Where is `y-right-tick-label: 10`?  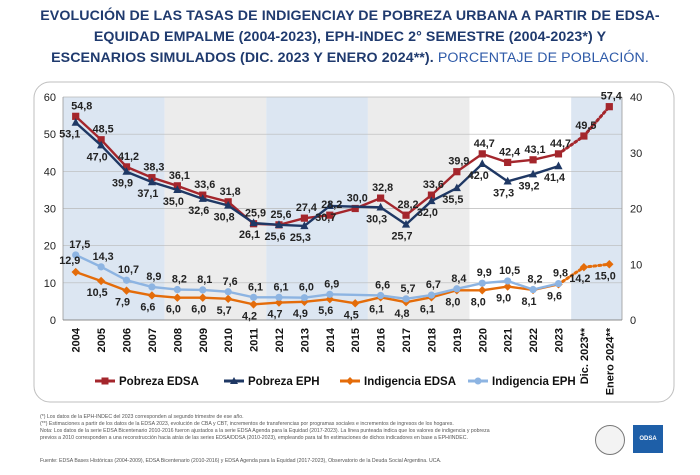 y-right-tick-label: 10 is located at coordinates (636, 265).